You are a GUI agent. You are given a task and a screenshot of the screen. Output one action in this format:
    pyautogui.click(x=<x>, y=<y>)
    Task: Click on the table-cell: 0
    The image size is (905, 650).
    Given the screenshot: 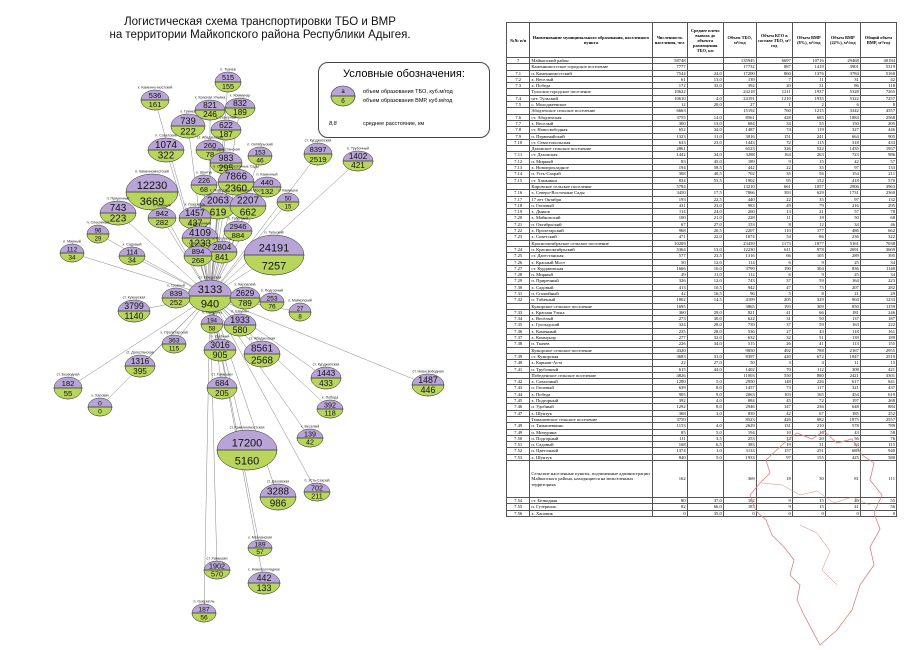 What is the action you would take?
    pyautogui.click(x=774, y=513)
    